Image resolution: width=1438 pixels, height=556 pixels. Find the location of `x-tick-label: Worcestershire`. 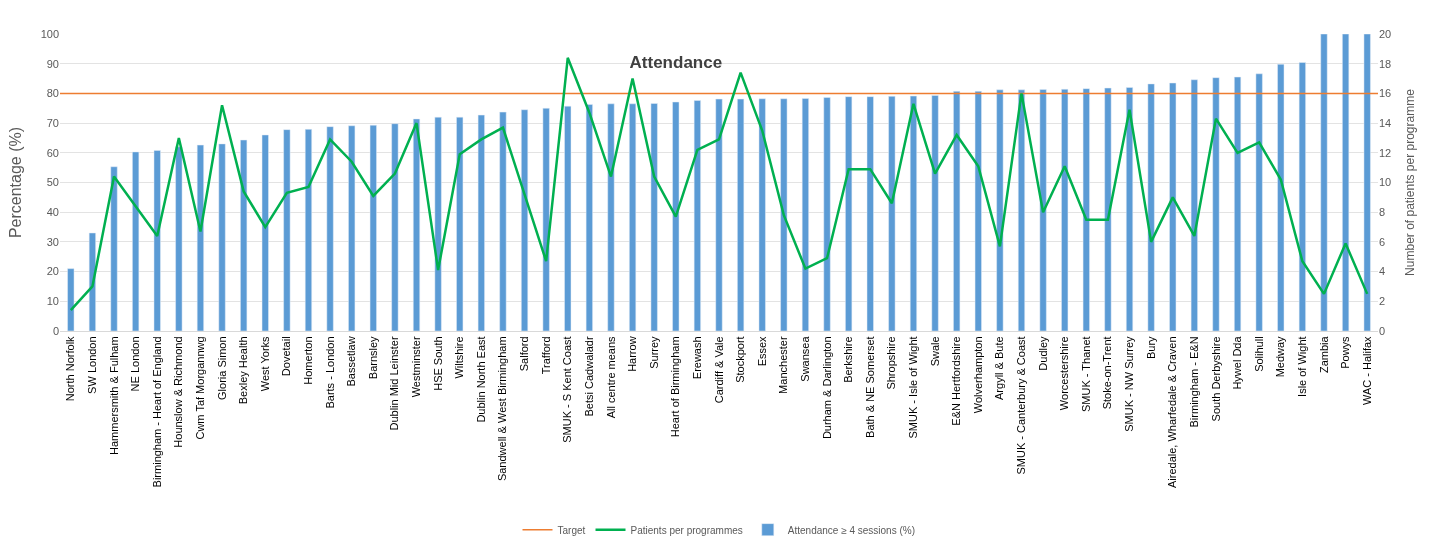

x-tick-label: Worcestershire is located at coordinates (1064, 373).